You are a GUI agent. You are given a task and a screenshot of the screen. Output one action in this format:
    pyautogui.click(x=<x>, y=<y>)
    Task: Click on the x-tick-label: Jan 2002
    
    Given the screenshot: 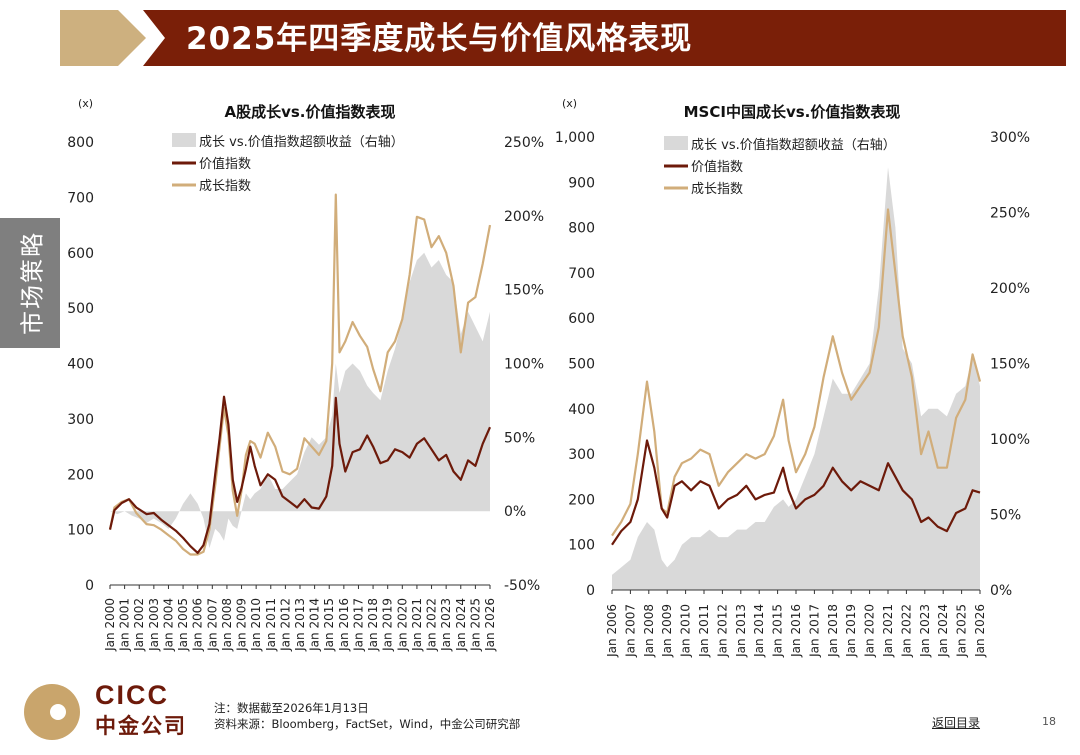 What is the action you would take?
    pyautogui.click(x=139, y=625)
    